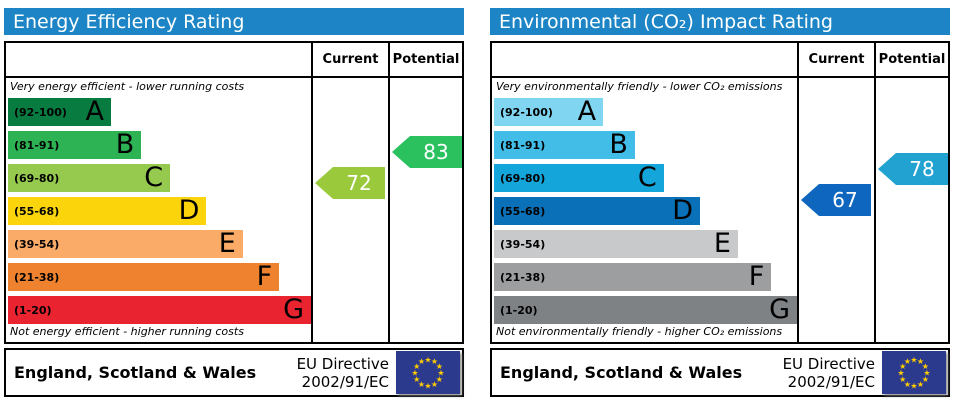 This screenshot has width=957, height=404. Describe the element at coordinates (844, 200) in the screenshot. I see `current-rating-value: 67` at that location.